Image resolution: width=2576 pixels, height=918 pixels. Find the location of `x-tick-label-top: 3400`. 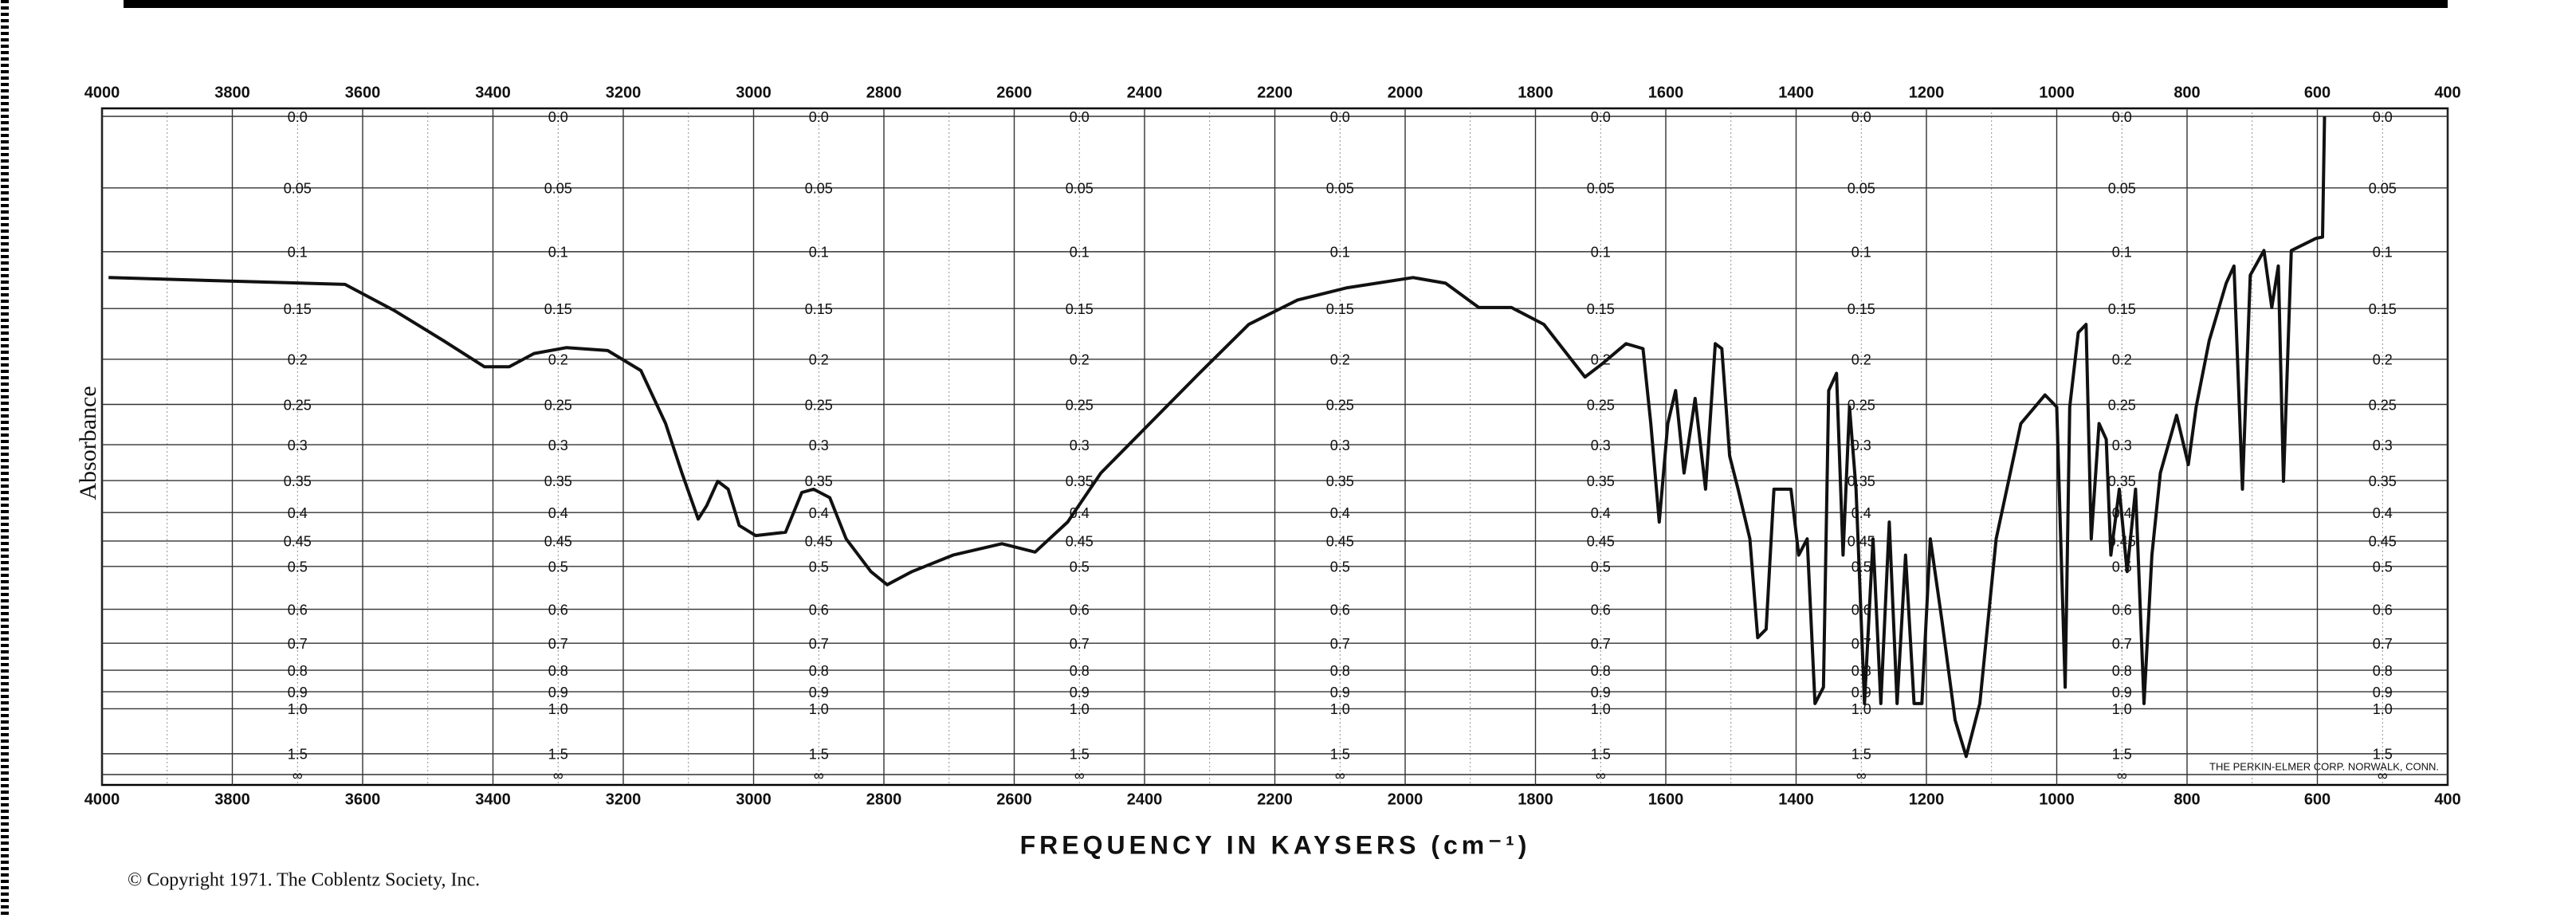

x-tick-label-top: 3400 is located at coordinates (493, 92).